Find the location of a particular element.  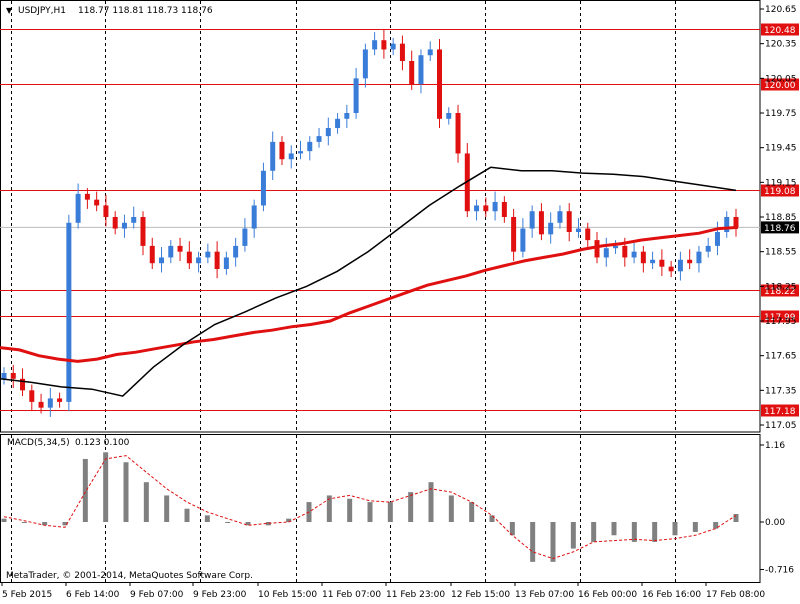

level-label: 117.18 is located at coordinates (780, 412).